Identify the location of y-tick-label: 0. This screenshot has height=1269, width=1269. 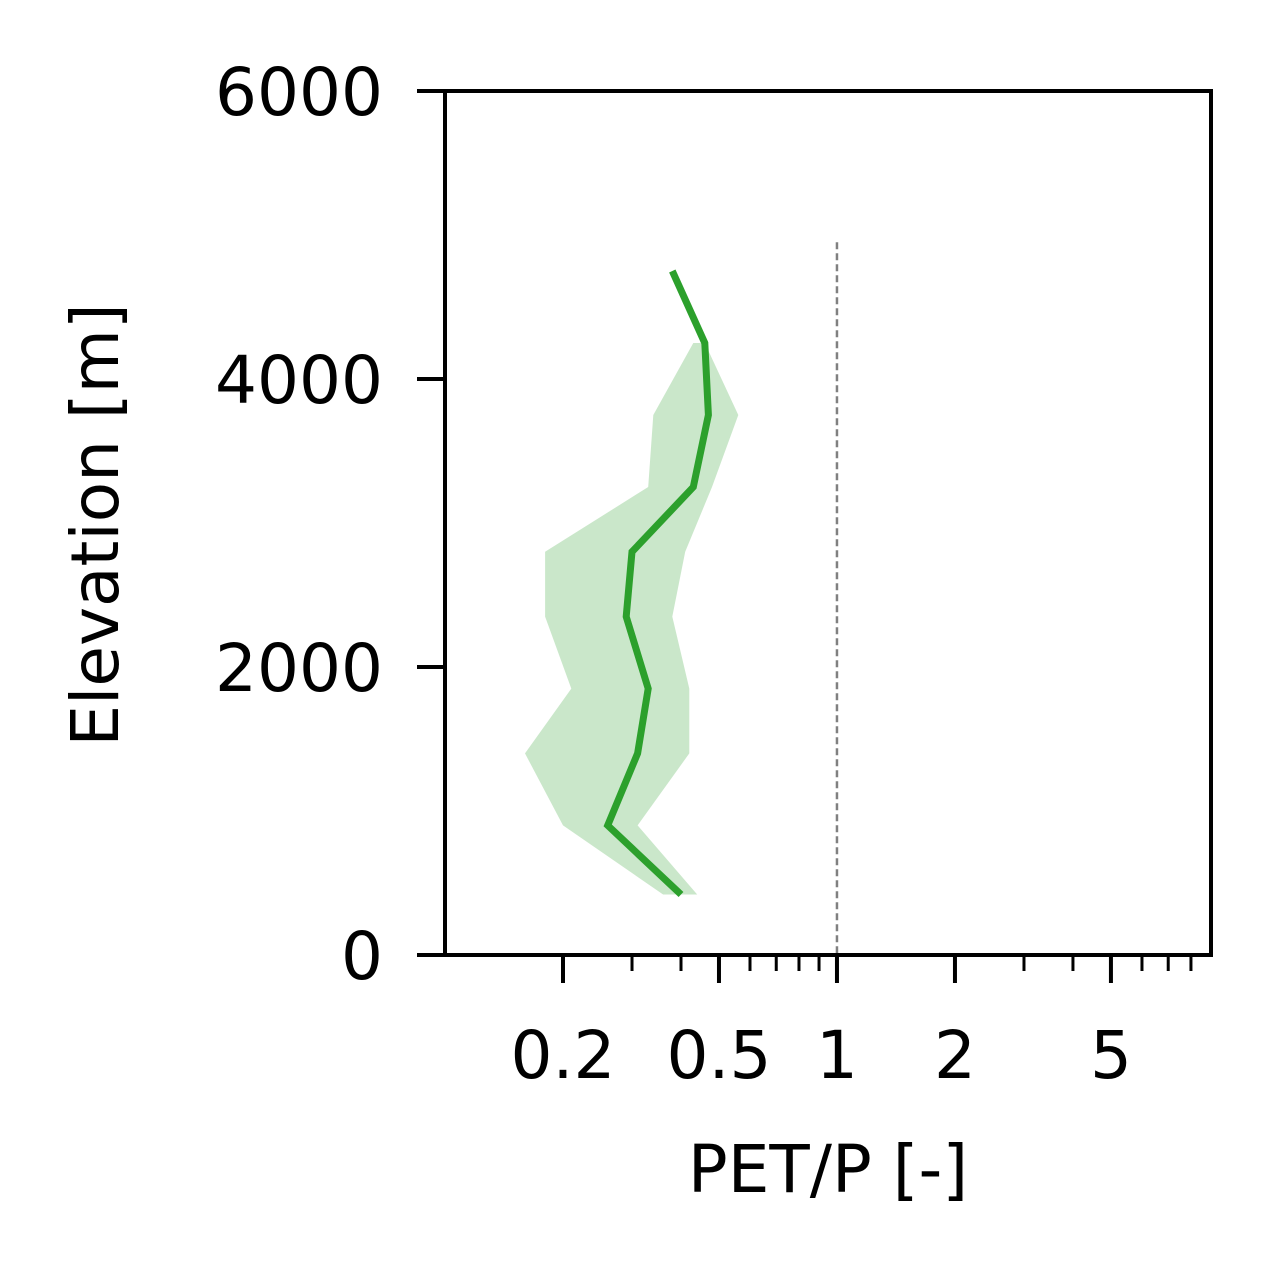
(362, 956).